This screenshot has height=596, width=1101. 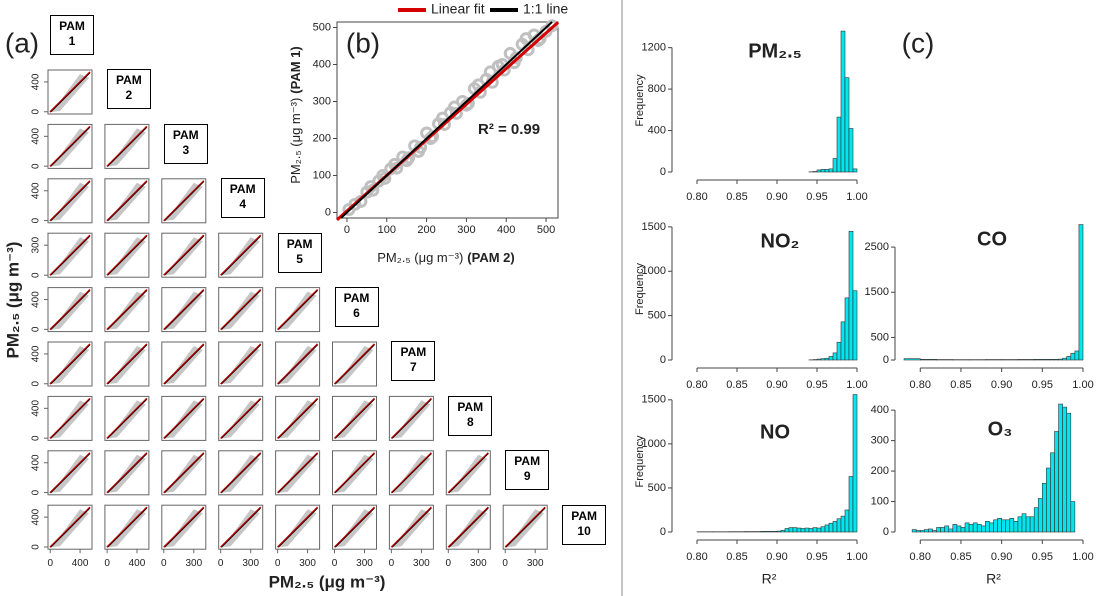 What do you see at coordinates (1082, 385) in the screenshot?
I see `x-tick-label: 1.00` at bounding box center [1082, 385].